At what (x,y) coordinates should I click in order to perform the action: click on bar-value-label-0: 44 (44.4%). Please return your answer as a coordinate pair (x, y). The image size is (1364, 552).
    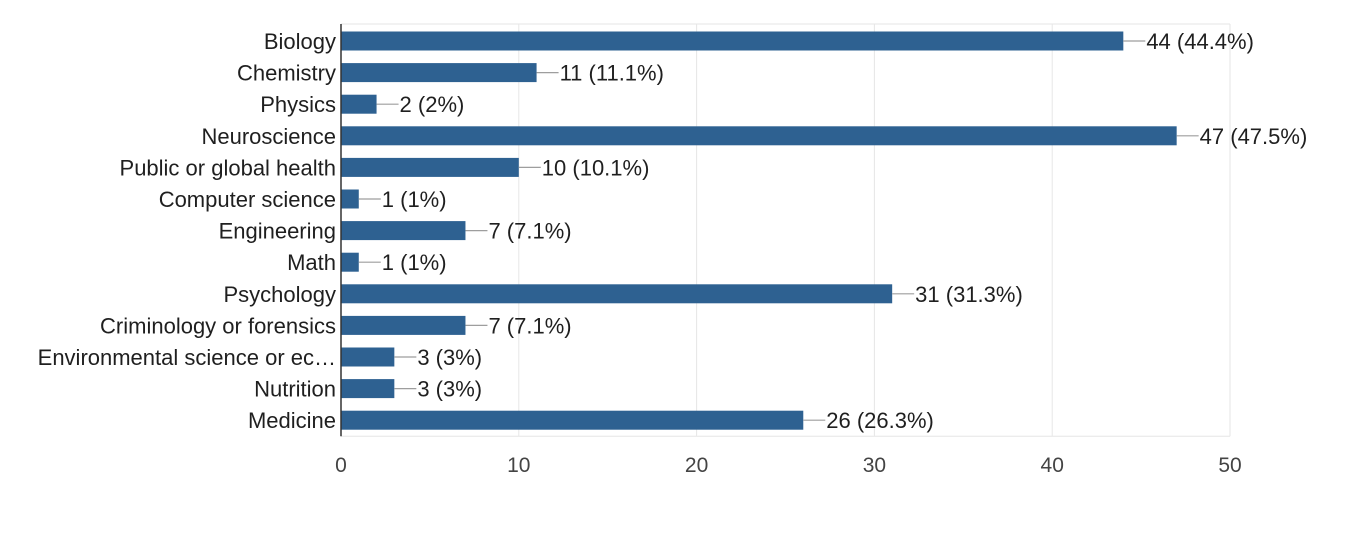
    Looking at the image, I should click on (1200, 41).